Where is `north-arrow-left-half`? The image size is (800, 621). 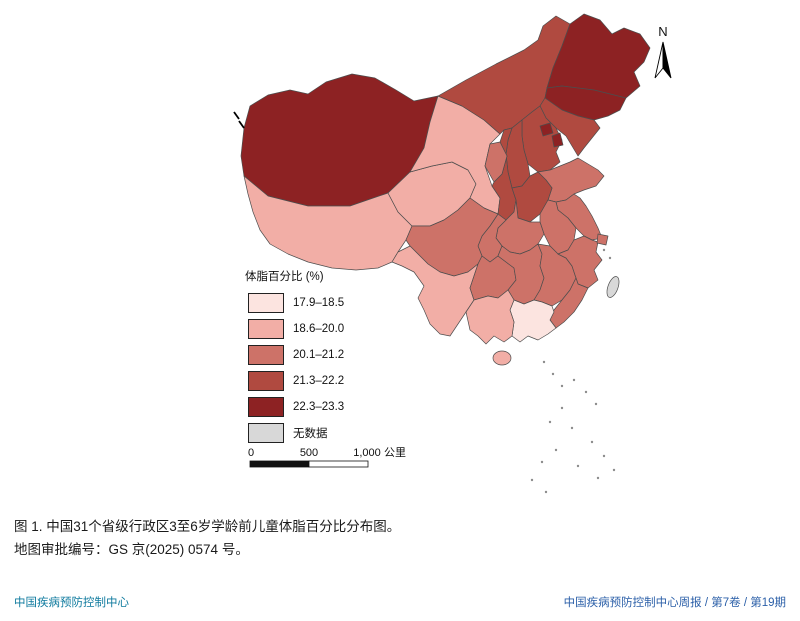
north-arrow-left-half is located at coordinates (659, 60).